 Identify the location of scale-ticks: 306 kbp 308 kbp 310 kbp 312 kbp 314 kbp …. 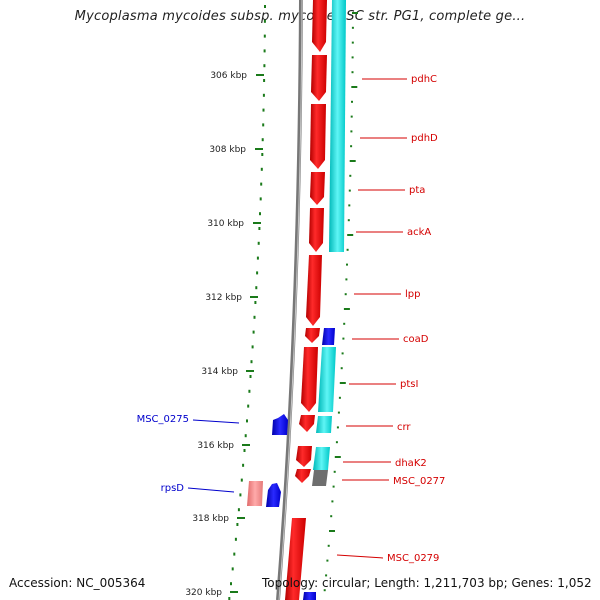
(224, 334).